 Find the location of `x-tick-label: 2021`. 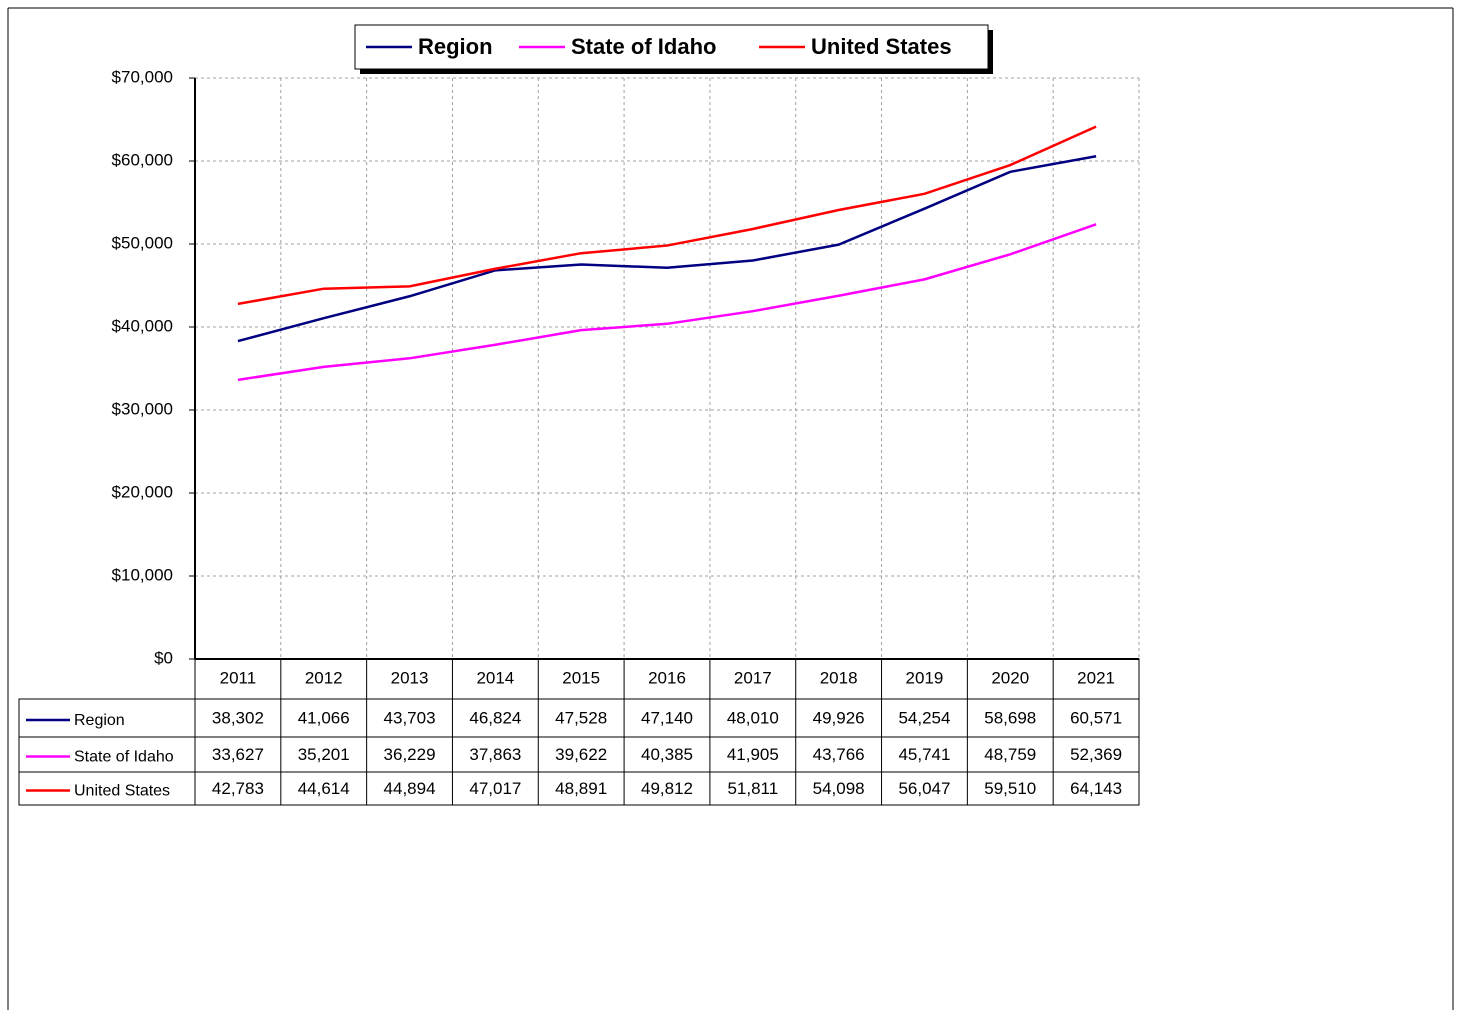

x-tick-label: 2021 is located at coordinates (1096, 677).